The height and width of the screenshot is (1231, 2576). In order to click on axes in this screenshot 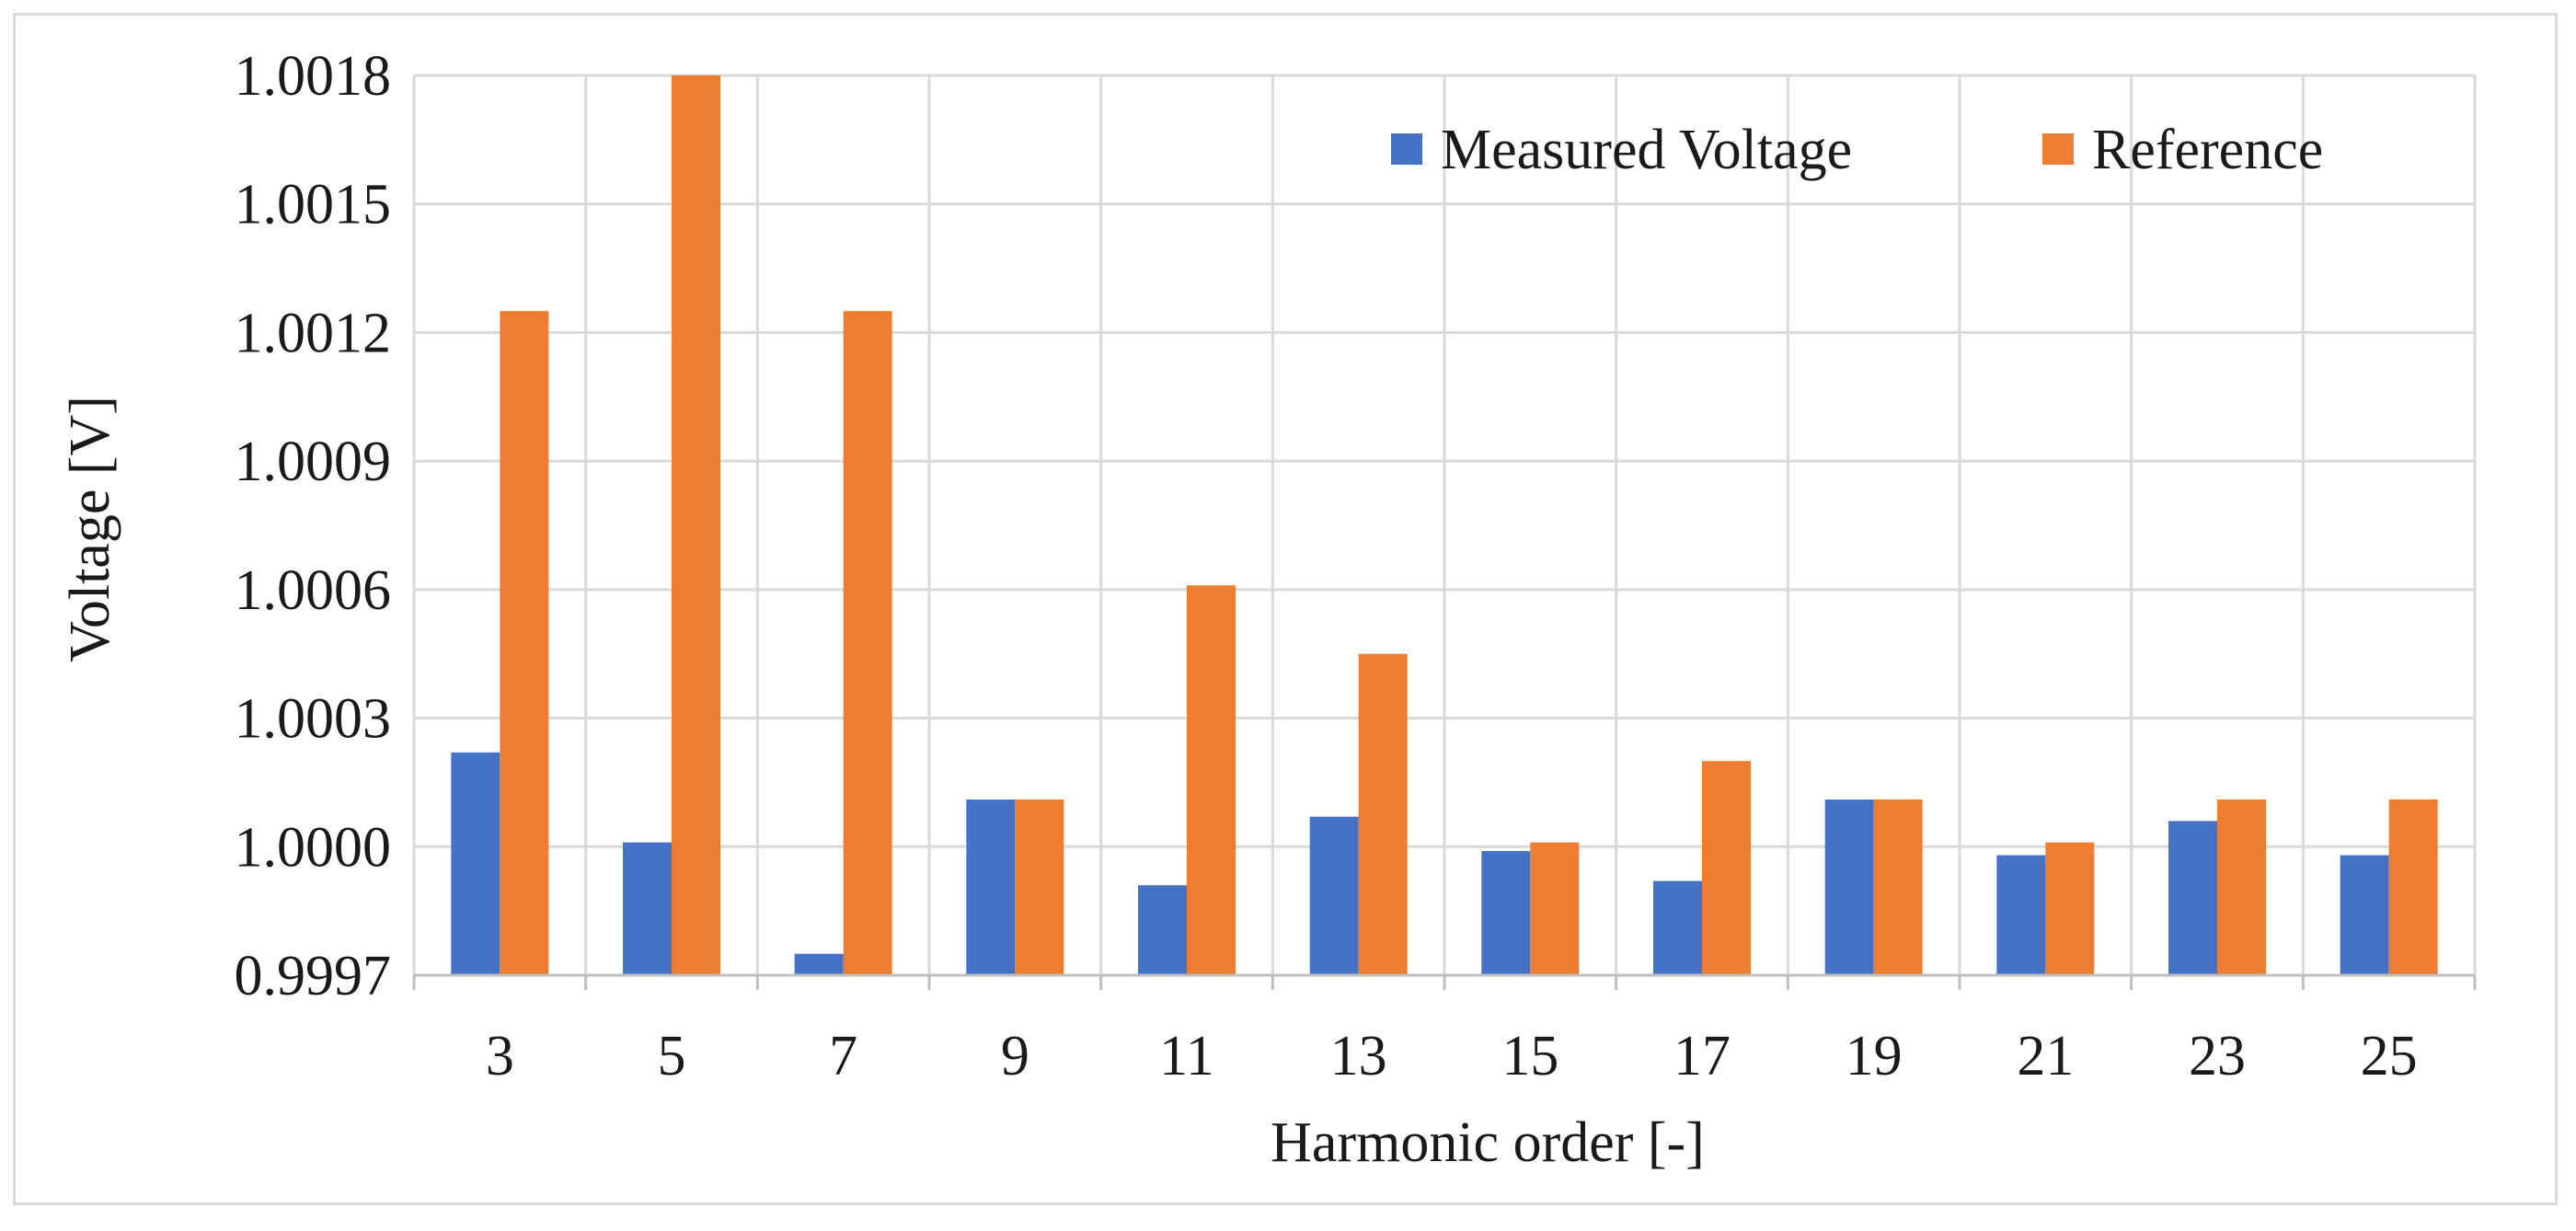, I will do `click(1444, 981)`.